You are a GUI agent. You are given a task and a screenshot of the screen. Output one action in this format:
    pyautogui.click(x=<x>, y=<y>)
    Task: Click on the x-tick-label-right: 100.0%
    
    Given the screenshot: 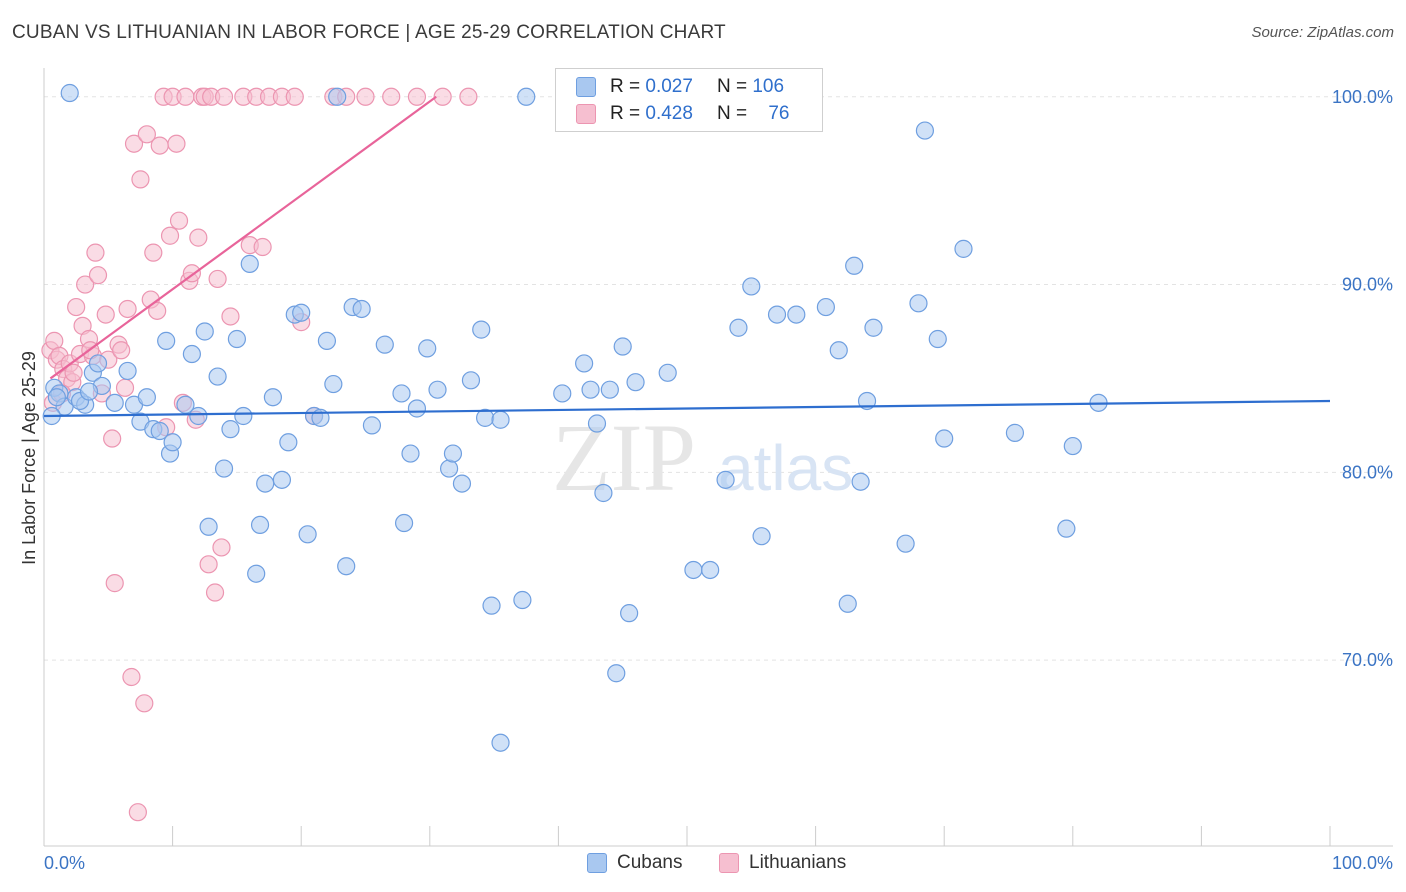 What is the action you would take?
    pyautogui.click(x=1362, y=863)
    